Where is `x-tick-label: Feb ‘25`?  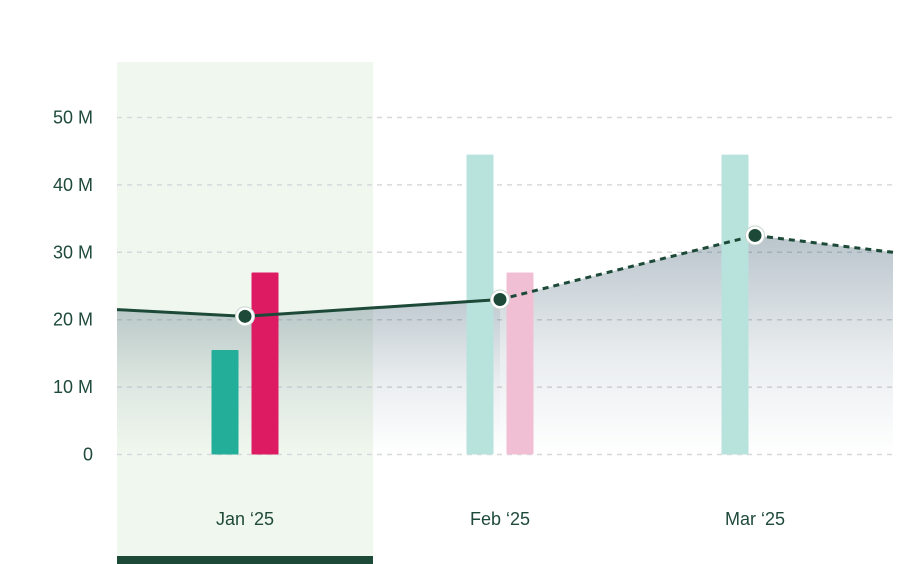
x-tick-label: Feb ‘25 is located at coordinates (500, 519).